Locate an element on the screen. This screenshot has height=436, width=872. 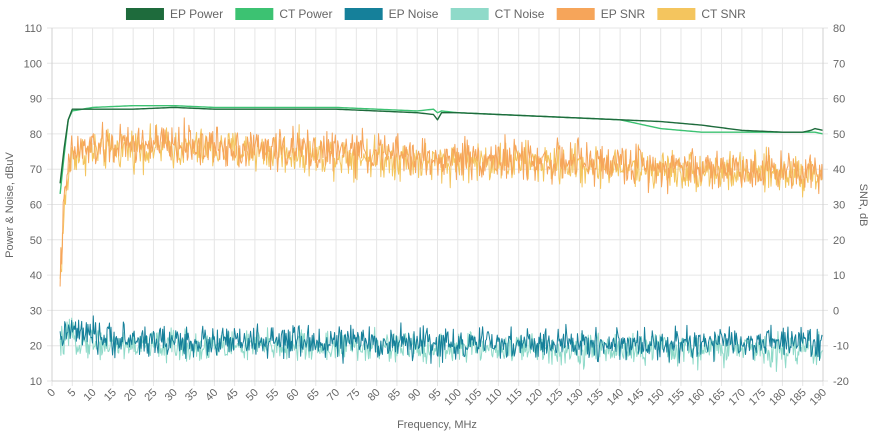
legend-item-ep-snr: EP SNR is located at coordinates (601, 14).